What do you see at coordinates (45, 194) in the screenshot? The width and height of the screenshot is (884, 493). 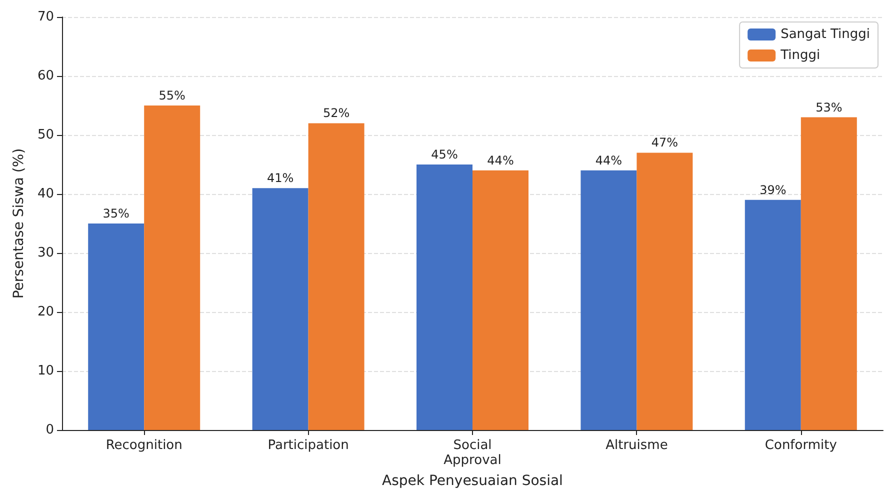 I see `y-tick-label: 40` at bounding box center [45, 194].